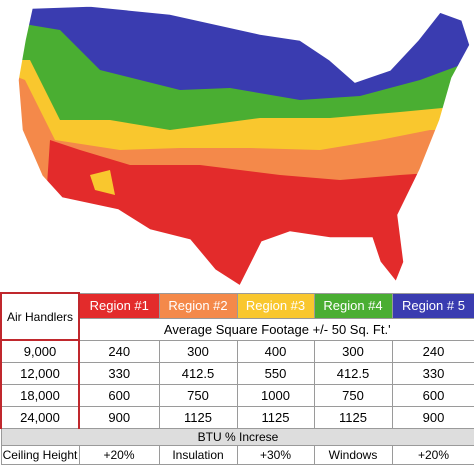  What do you see at coordinates (40, 373) in the screenshot?
I see `row-label: 12,000` at bounding box center [40, 373].